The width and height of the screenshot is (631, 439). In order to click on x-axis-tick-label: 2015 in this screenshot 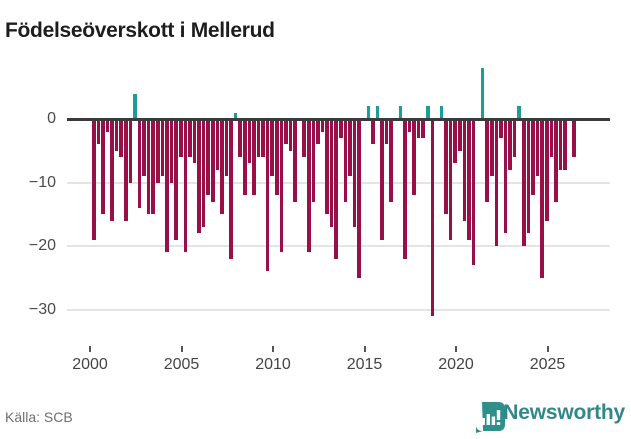, I will do `click(364, 364)`.